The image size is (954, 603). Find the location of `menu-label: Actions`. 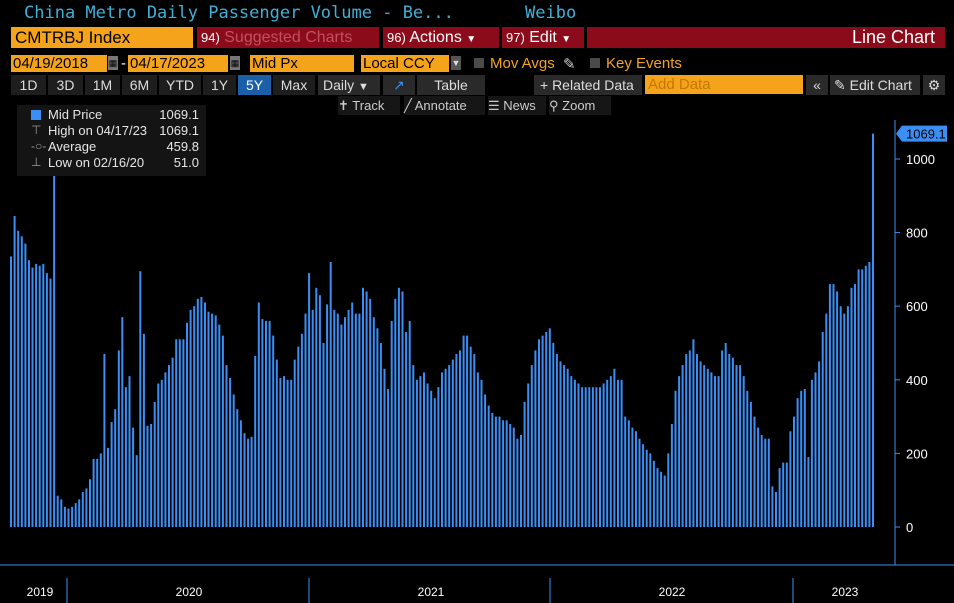

menu-label: Actions is located at coordinates (435, 37).